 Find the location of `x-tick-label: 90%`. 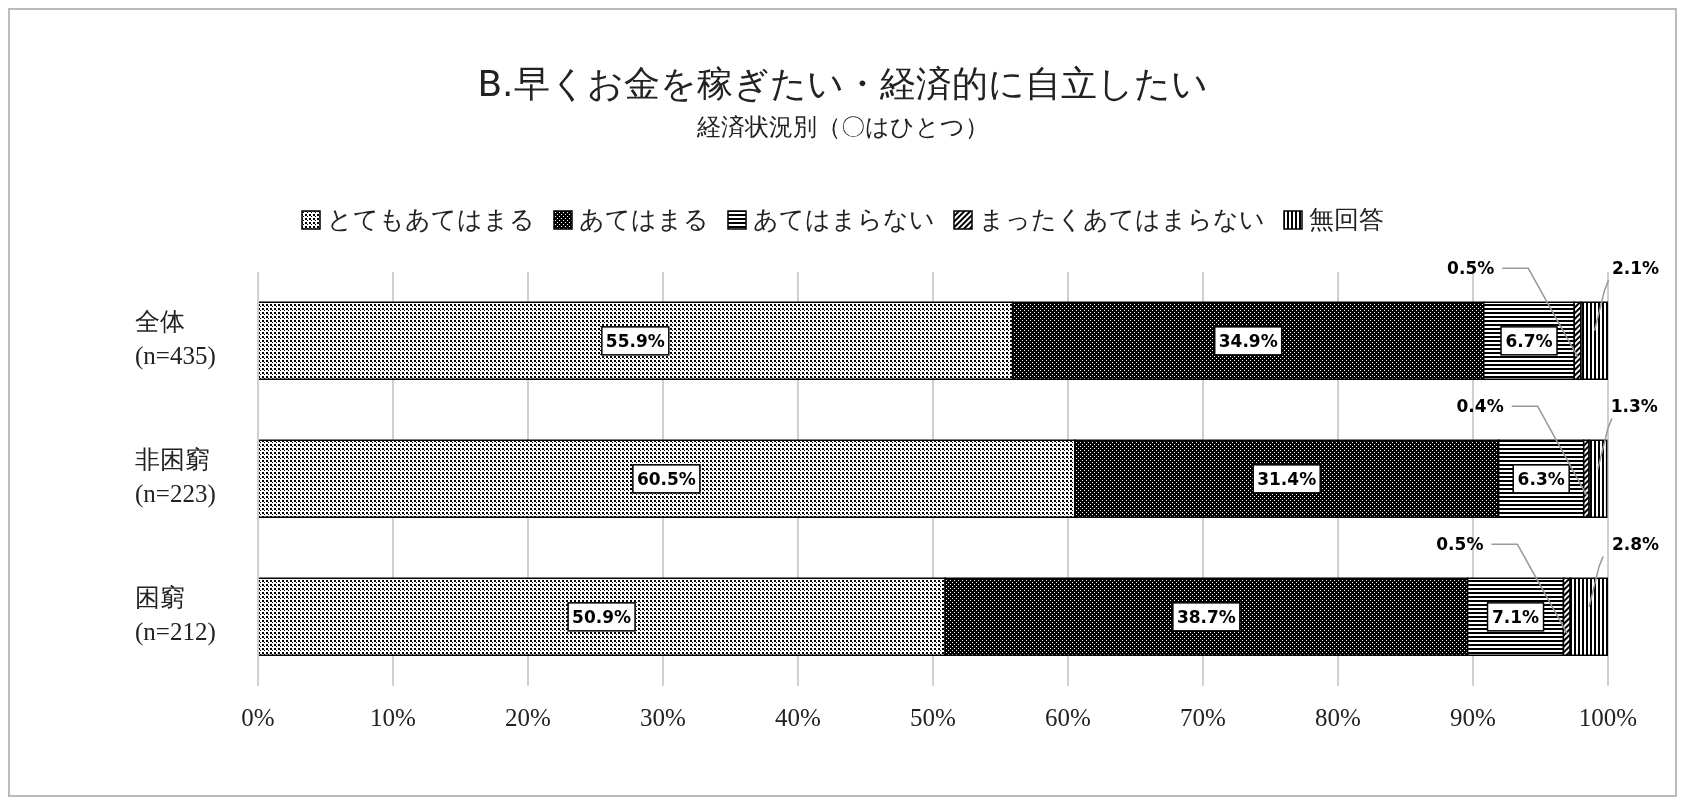

x-tick-label: 90% is located at coordinates (1473, 717).